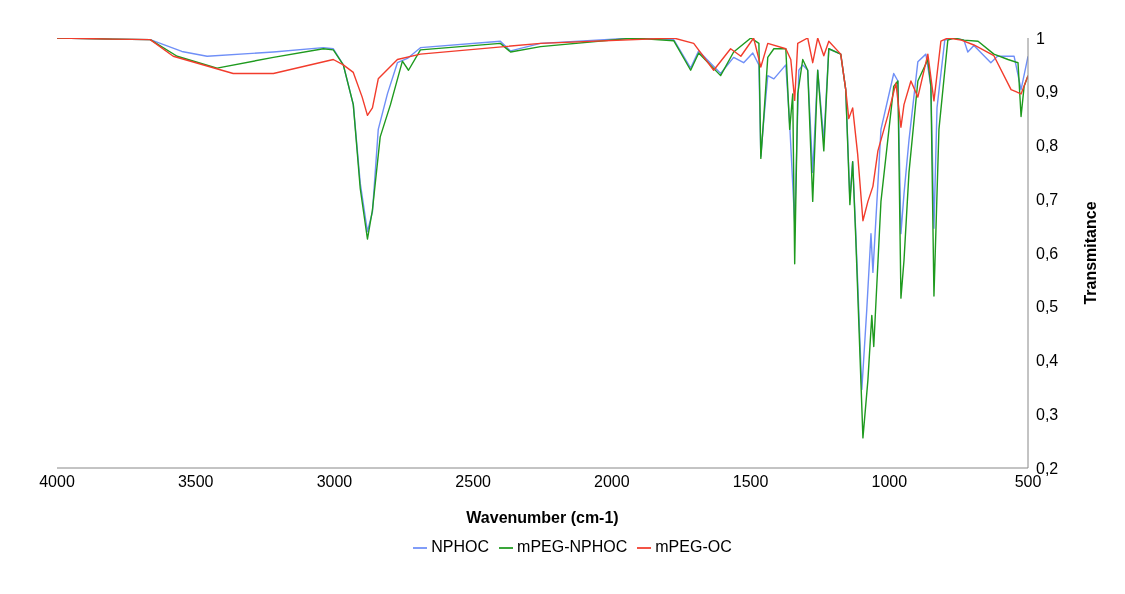 This screenshot has width=1125, height=594. Describe the element at coordinates (57, 482) in the screenshot. I see `x-tick-label: 4000` at that location.